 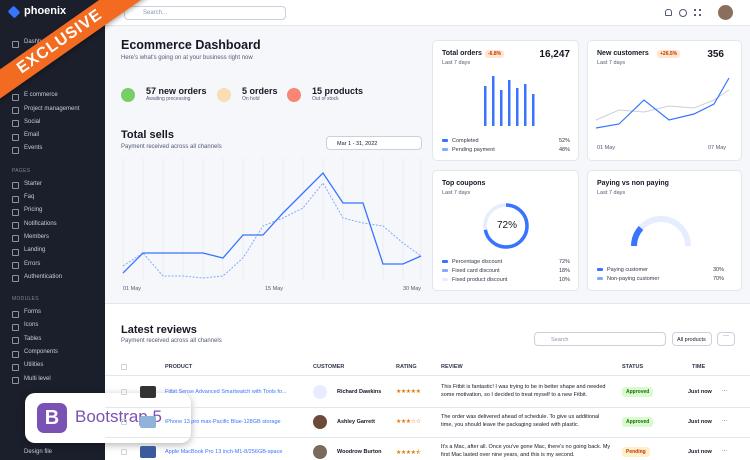 What do you see at coordinates (692, 339) in the screenshot?
I see `product-filter: All products` at bounding box center [692, 339].